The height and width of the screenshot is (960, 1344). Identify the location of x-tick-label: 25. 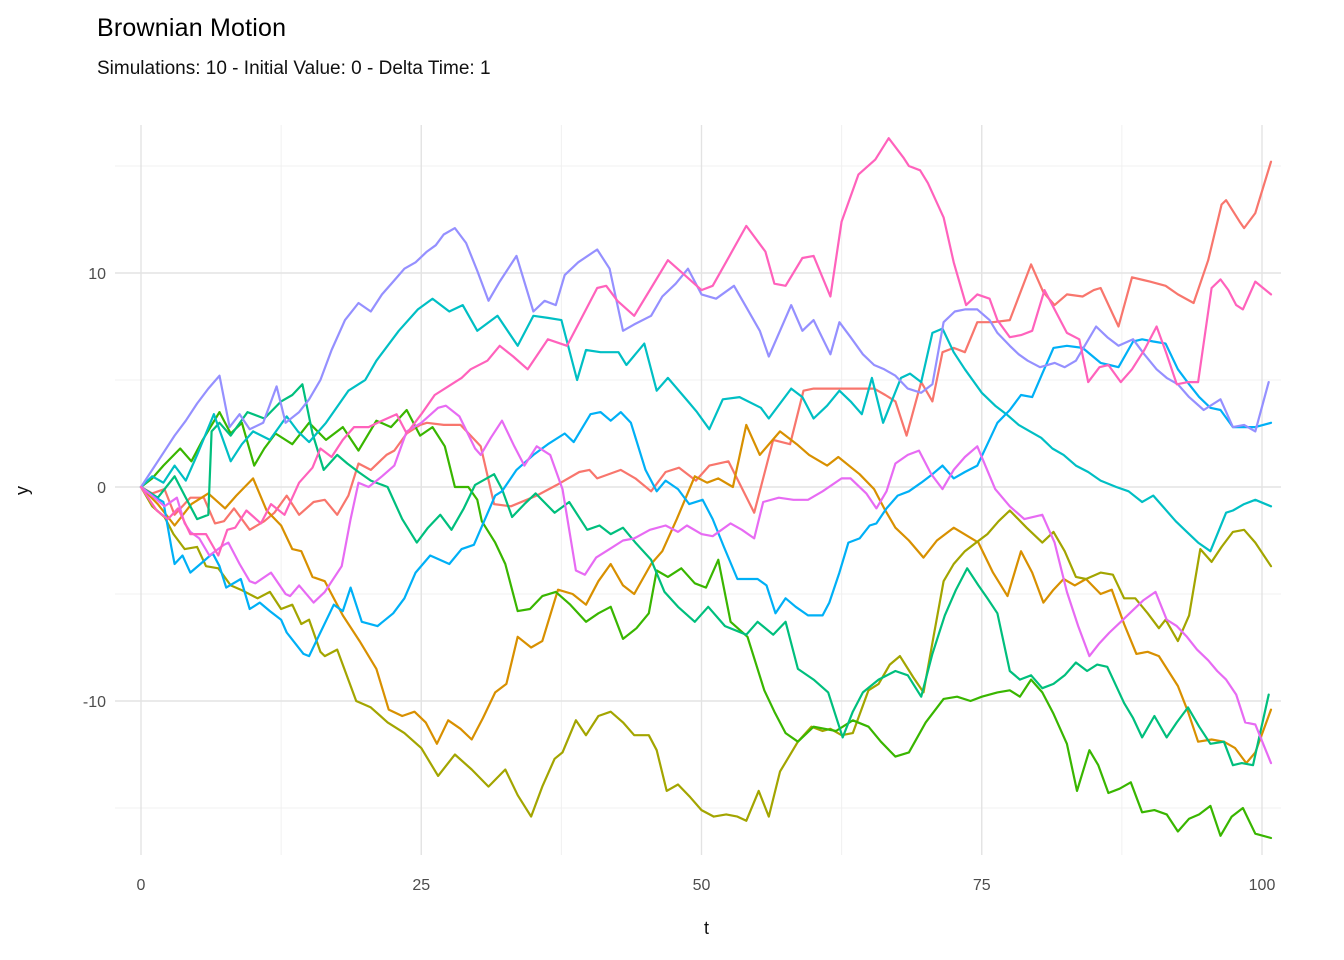
(421, 885).